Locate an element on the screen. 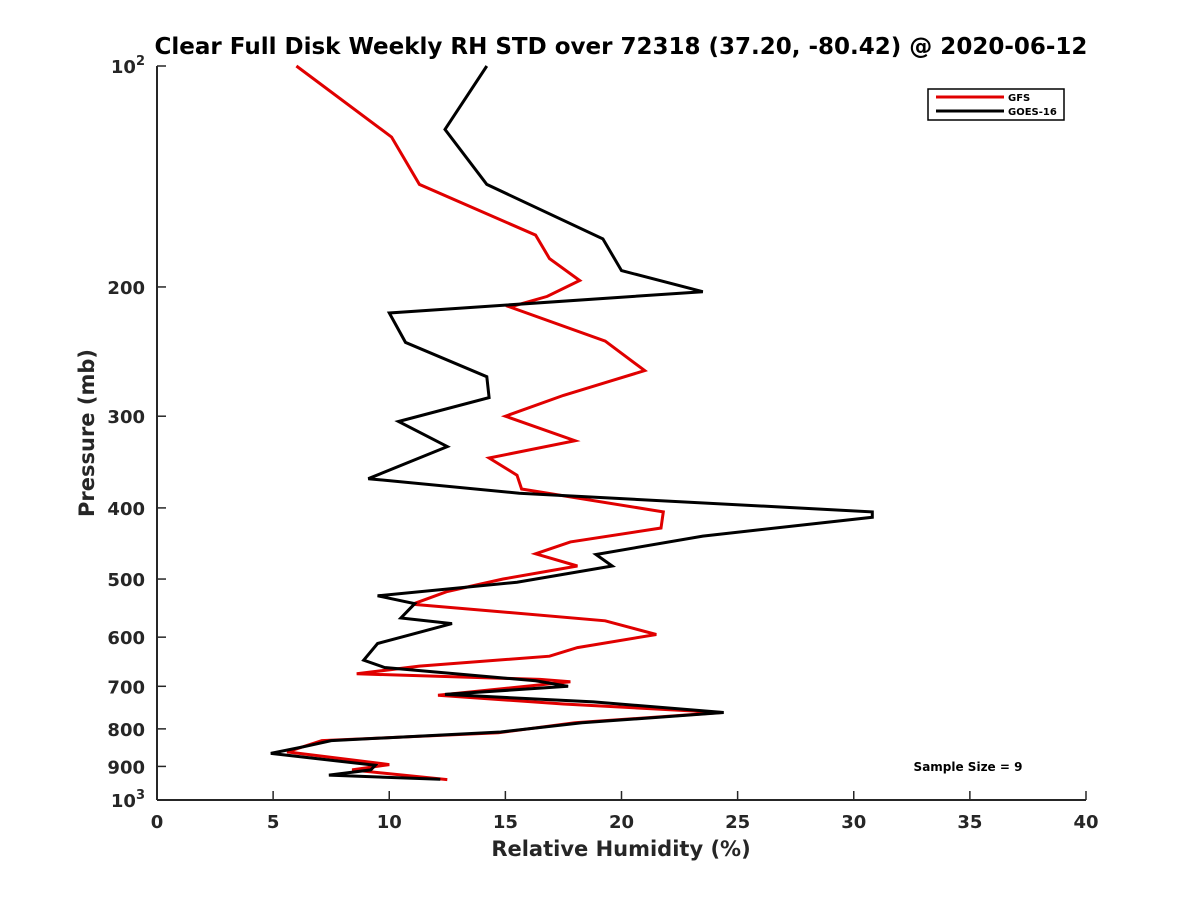 The image size is (1200, 900). legend-box is located at coordinates (996, 104).